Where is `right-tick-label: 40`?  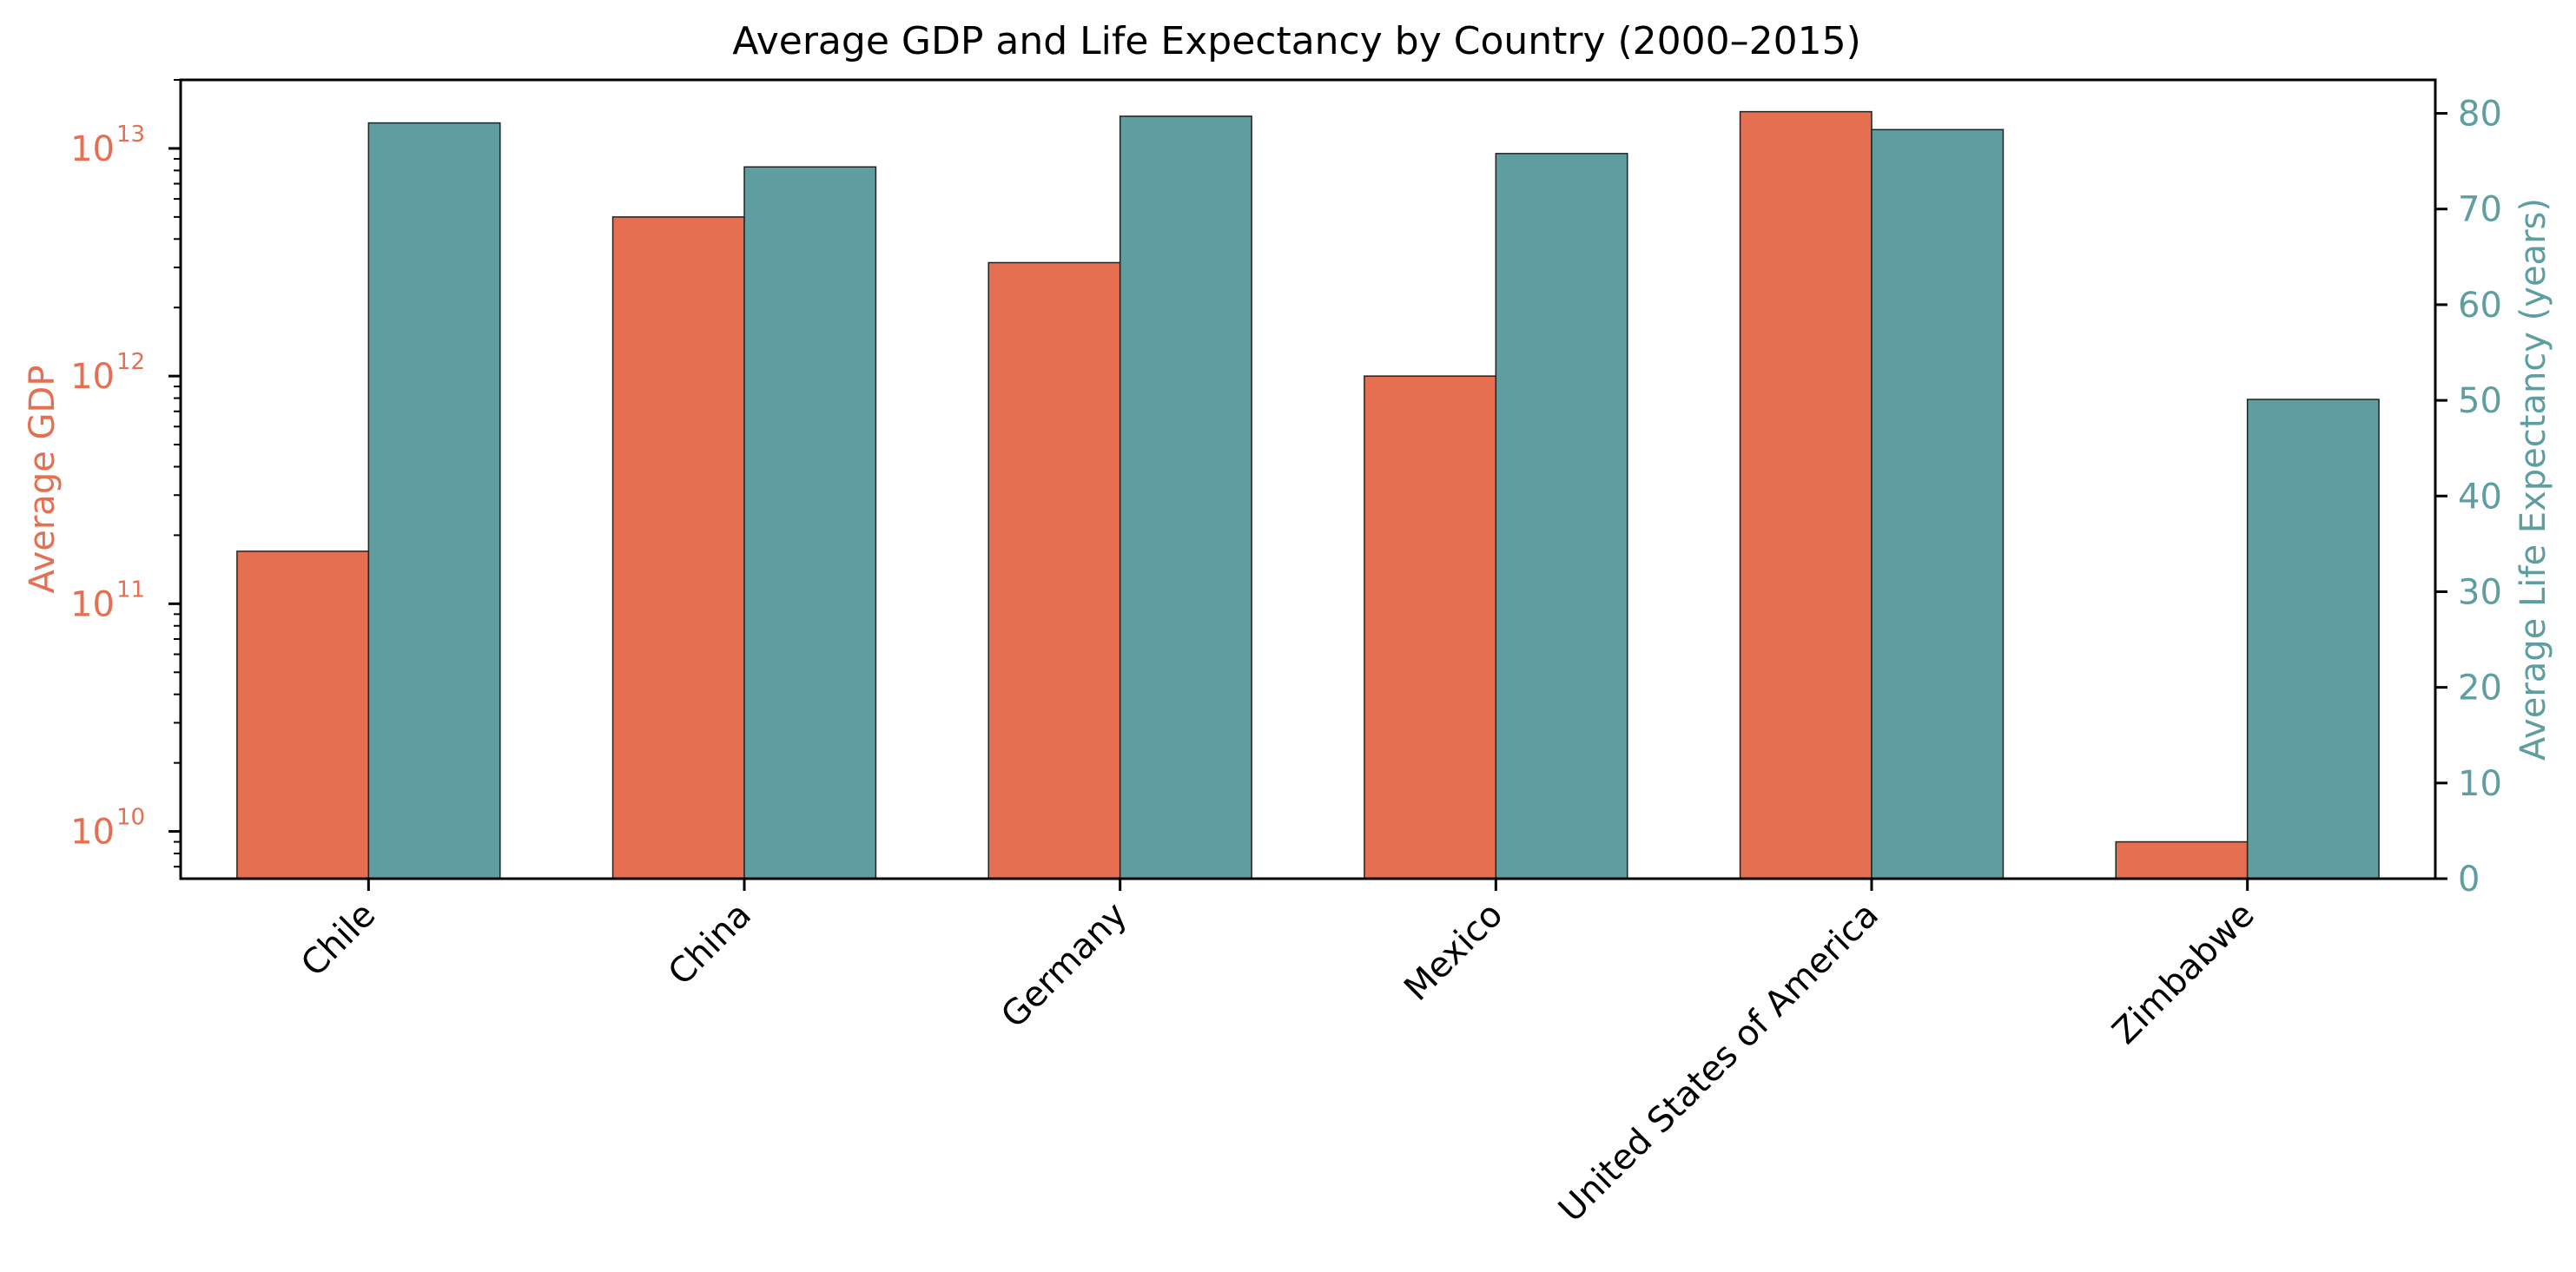
right-tick-label: 40 is located at coordinates (2480, 497).